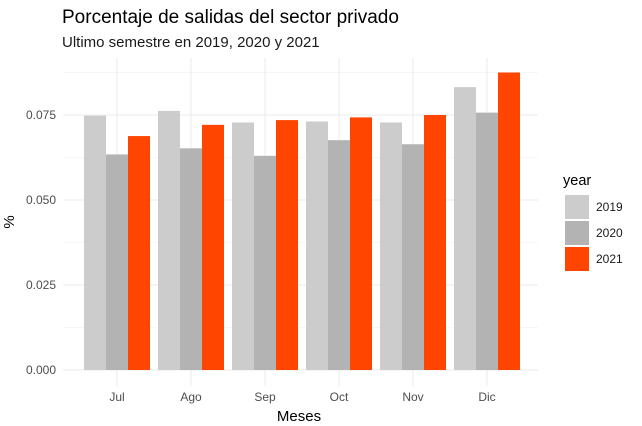 This screenshot has width=642, height=426. What do you see at coordinates (609, 207) in the screenshot?
I see `legend-label-2019: 2019` at bounding box center [609, 207].